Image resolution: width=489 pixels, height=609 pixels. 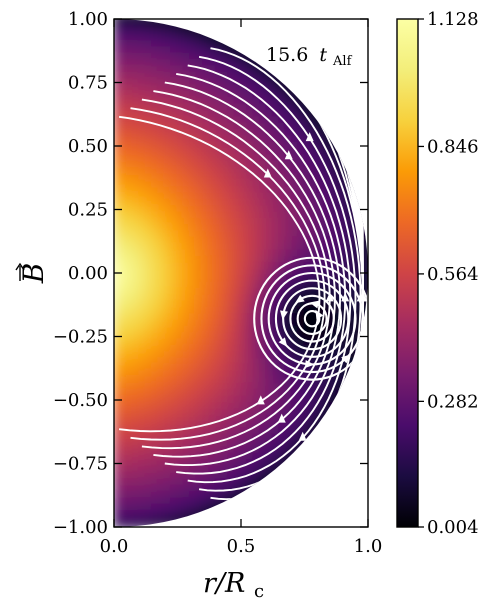 What do you see at coordinates (224, 583) in the screenshot?
I see `x-label-main: r/R` at bounding box center [224, 583].